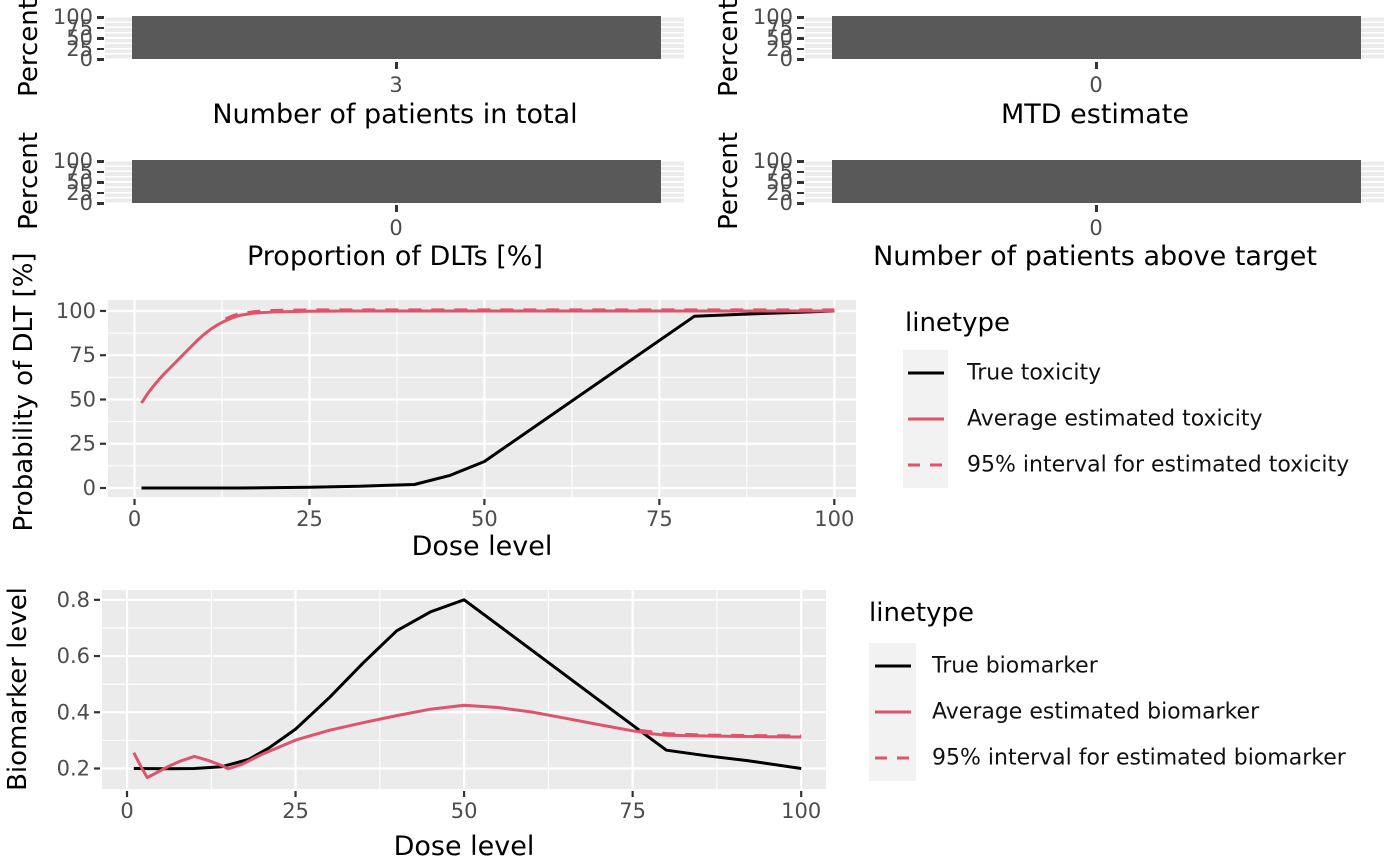 This screenshot has height=866, width=1400. Describe the element at coordinates (1095, 114) in the screenshot. I see `x-axis-title: MTD estimate` at that location.